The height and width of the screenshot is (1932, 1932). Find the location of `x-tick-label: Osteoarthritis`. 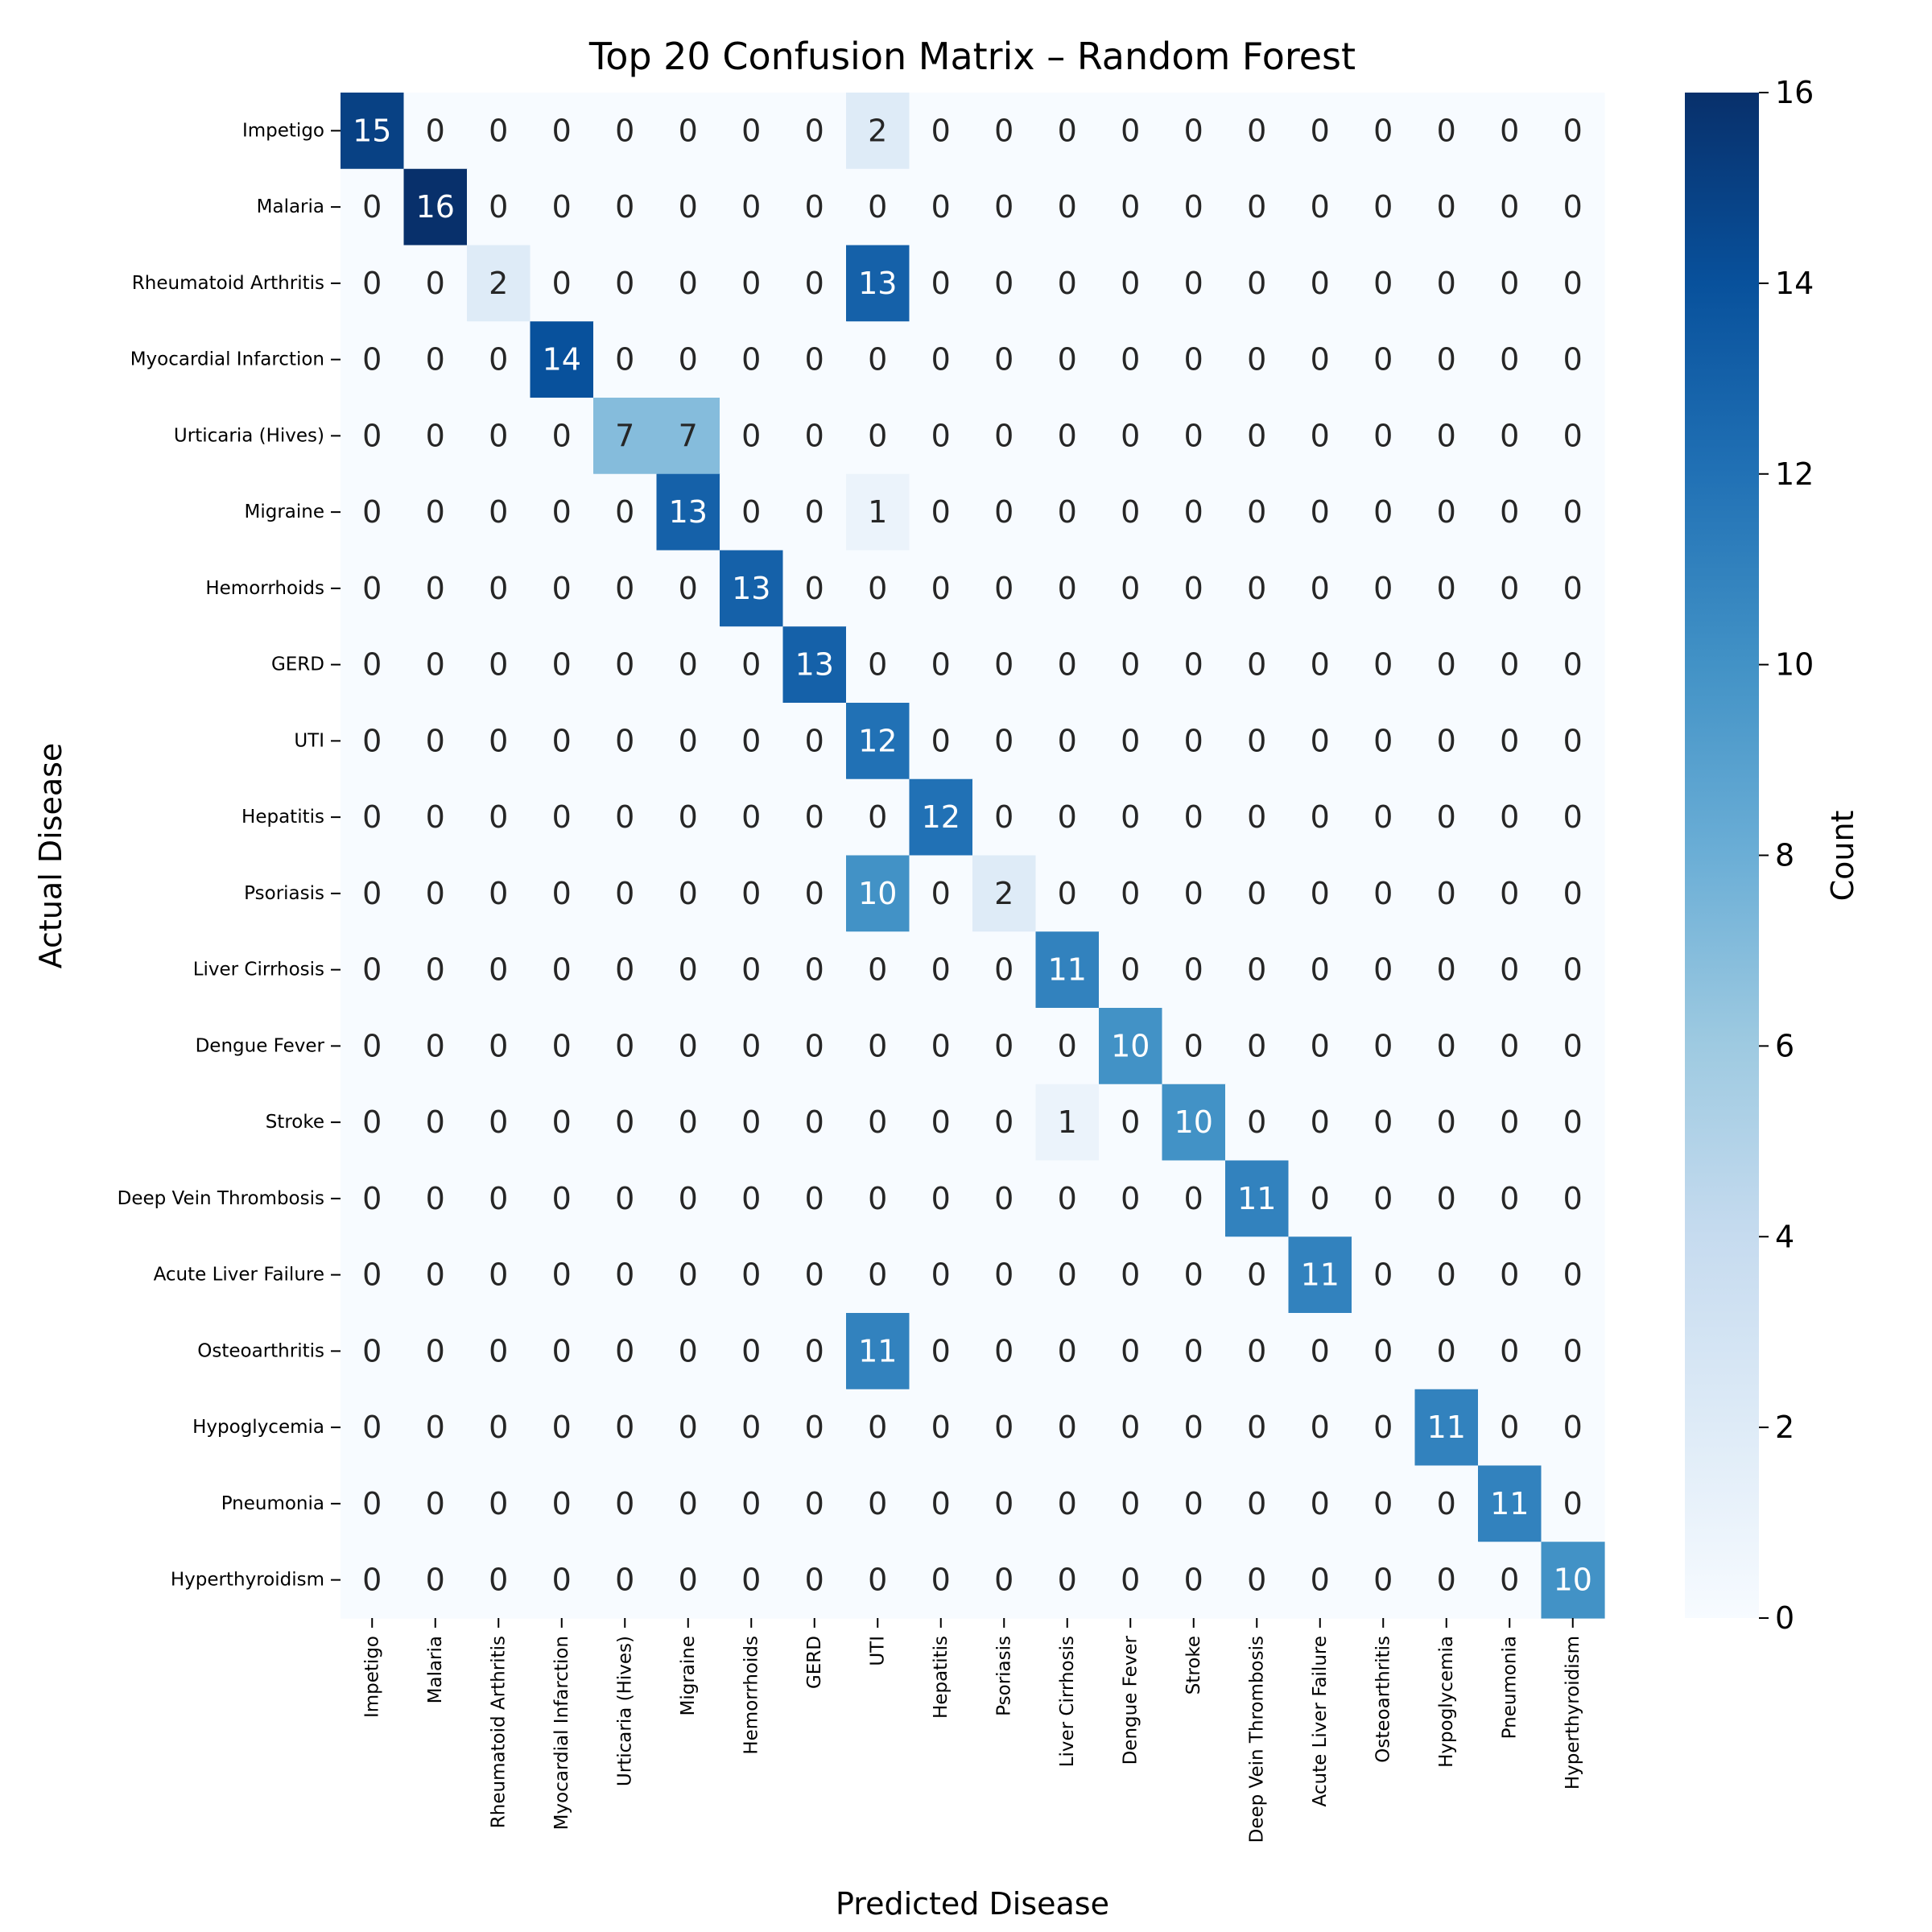

x-tick-label: Osteoarthritis is located at coordinates (1383, 1699).